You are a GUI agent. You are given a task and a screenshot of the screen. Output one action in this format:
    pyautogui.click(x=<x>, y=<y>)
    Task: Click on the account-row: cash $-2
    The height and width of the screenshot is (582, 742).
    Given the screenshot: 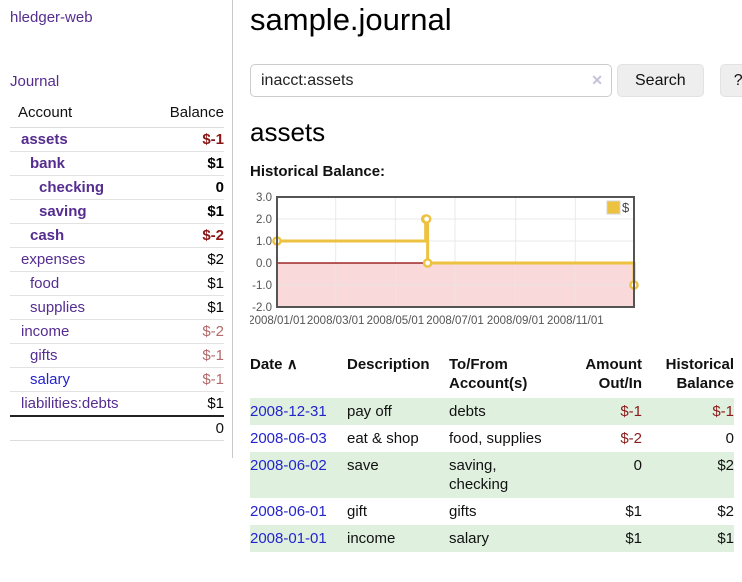 What is the action you would take?
    pyautogui.click(x=117, y=235)
    